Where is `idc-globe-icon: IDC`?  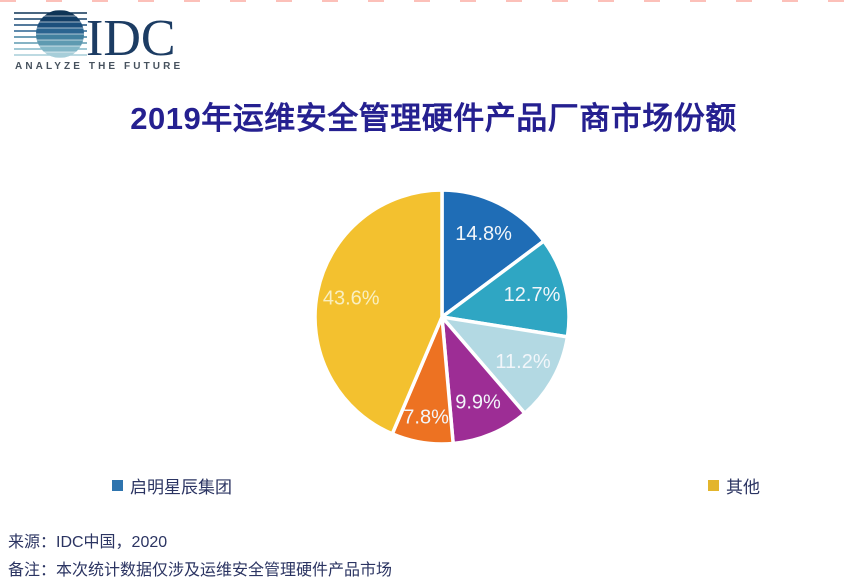 idc-globe-icon: IDC is located at coordinates (95, 35).